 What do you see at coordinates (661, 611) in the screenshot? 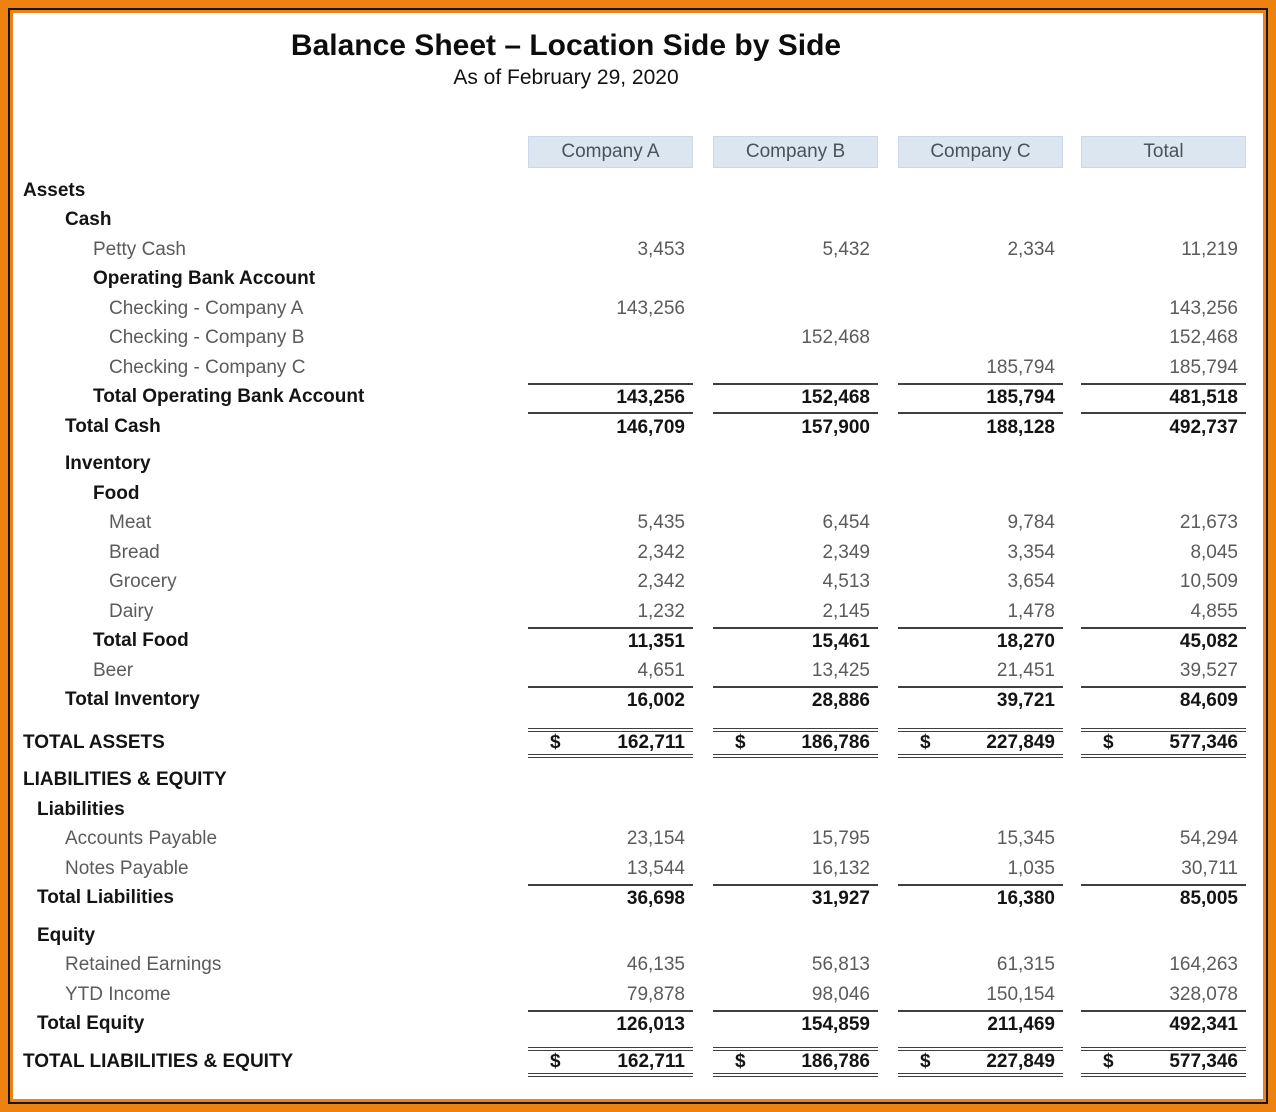
I see `cell-value: 1,232` at bounding box center [661, 611].